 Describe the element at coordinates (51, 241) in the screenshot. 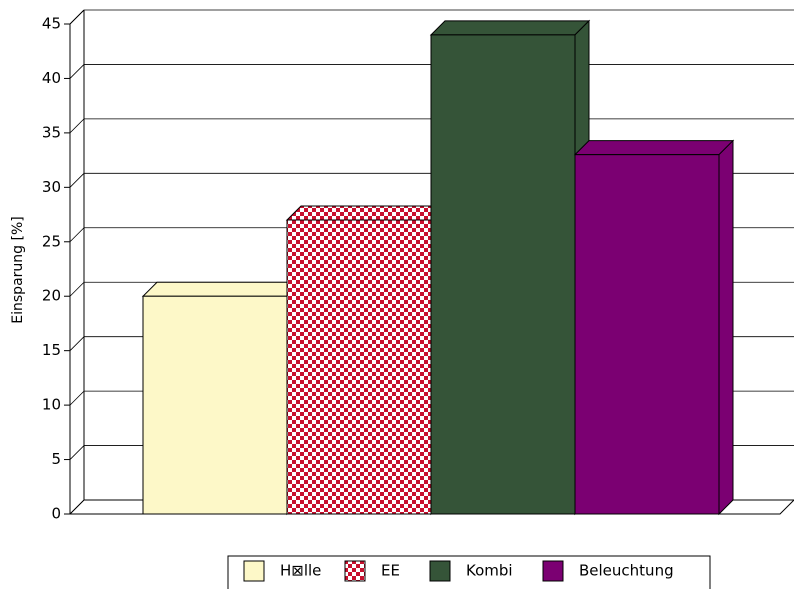

I see `y-tick-label: 25` at that location.